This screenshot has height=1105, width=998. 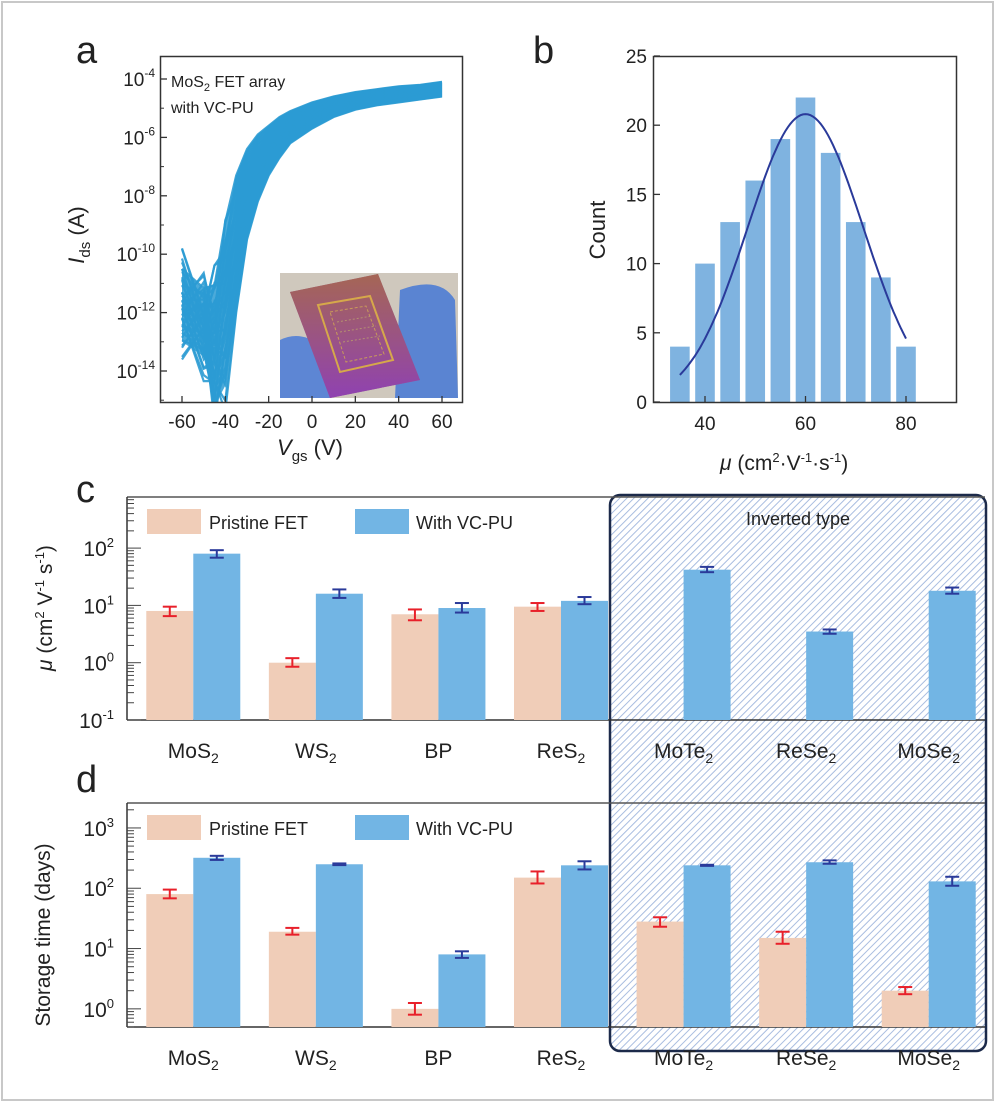 I want to click on y-tick-label: 10⁻⁶, so click(x=139, y=136).